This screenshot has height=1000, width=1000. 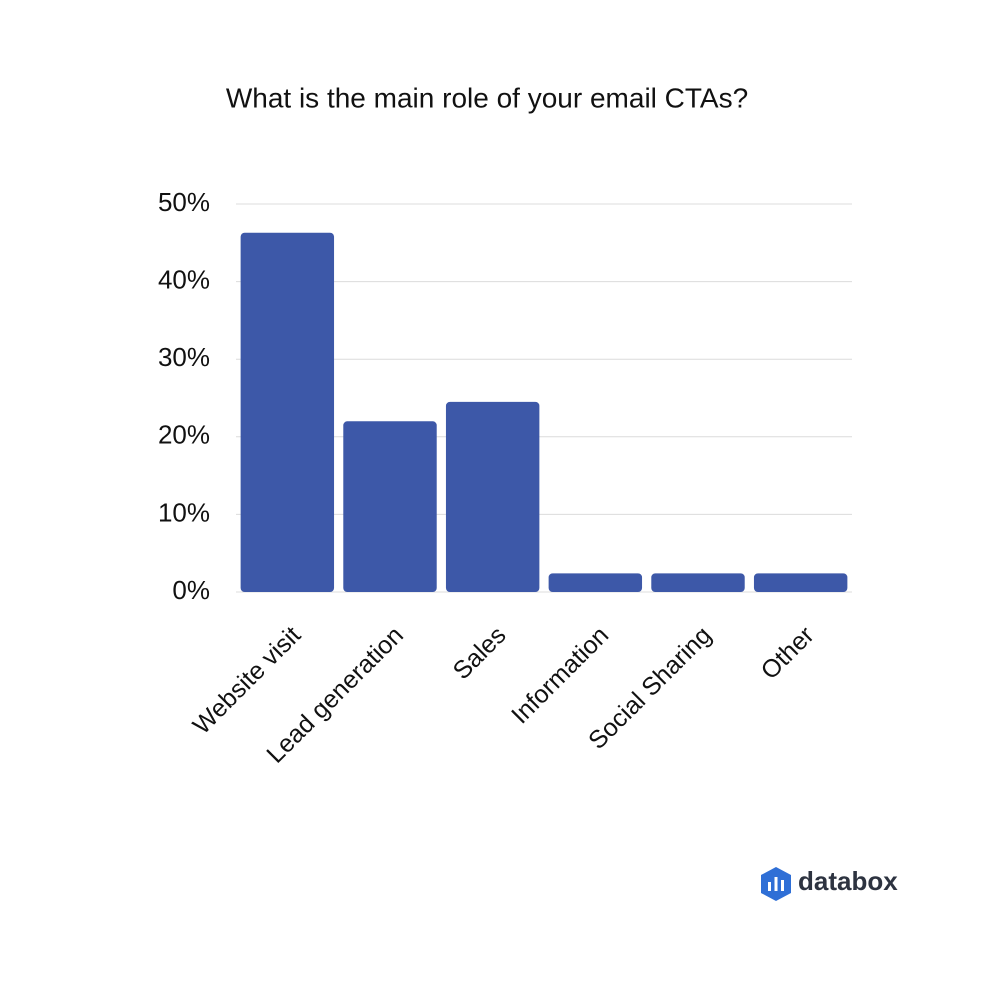 What do you see at coordinates (560, 675) in the screenshot?
I see `x-tick-label: Information` at bounding box center [560, 675].